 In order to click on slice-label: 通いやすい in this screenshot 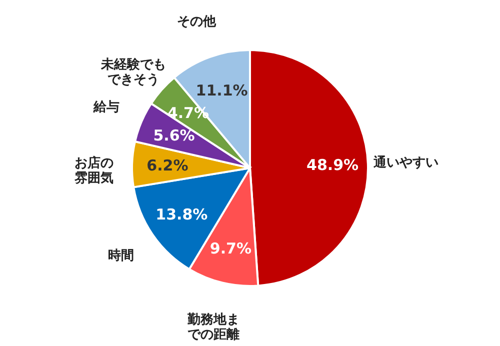, I will do `click(405, 162)`.